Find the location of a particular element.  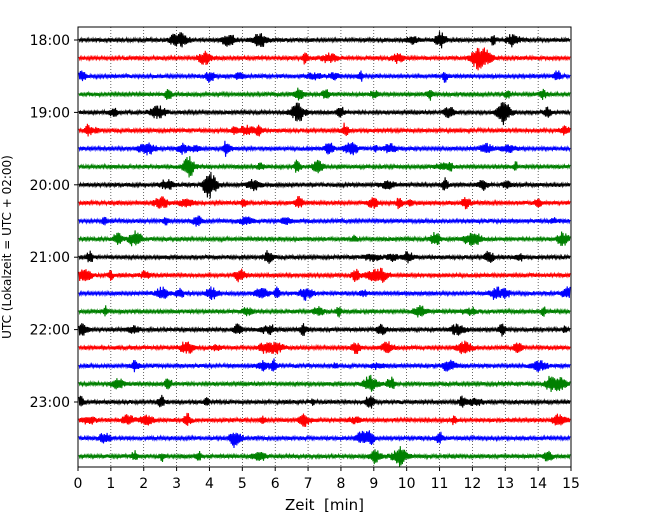

x-tick-label: 12 is located at coordinates (472, 484).